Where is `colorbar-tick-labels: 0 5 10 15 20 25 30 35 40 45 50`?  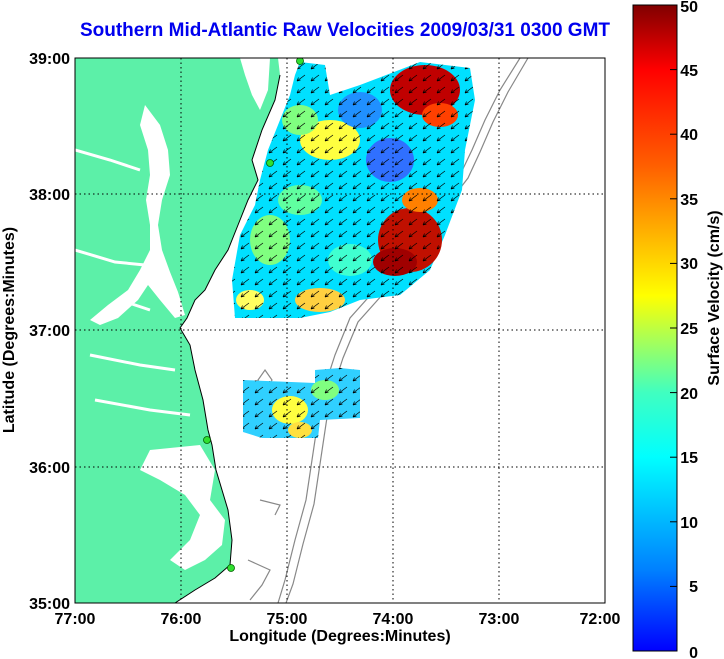 colorbar-tick-labels: 0 5 10 15 20 25 30 35 40 45 50 is located at coordinates (689, 329).